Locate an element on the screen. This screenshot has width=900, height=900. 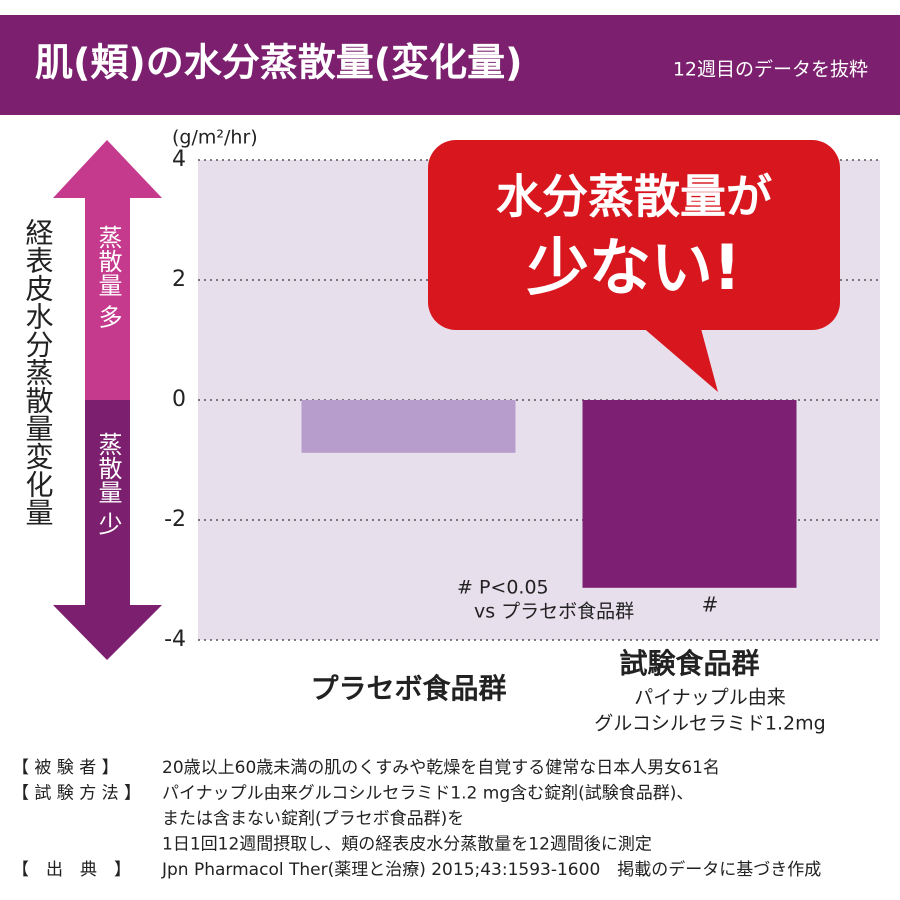
y-tick-label: -4 is located at coordinates (175, 639).